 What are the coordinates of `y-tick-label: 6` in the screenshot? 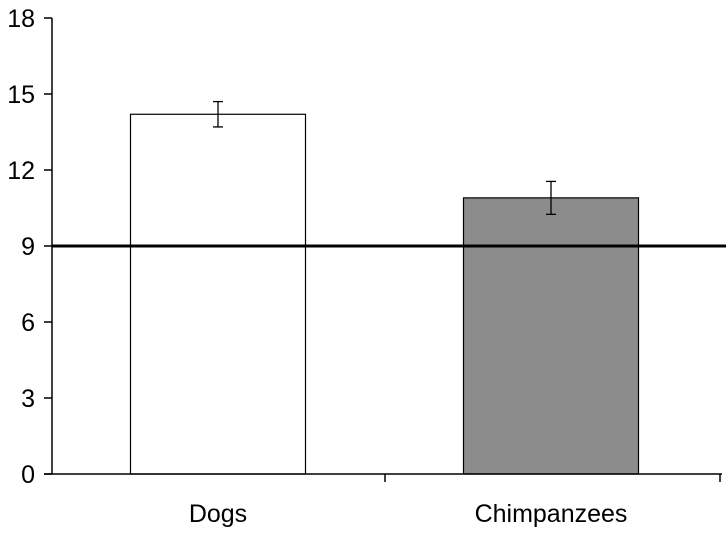 It's located at (28, 323).